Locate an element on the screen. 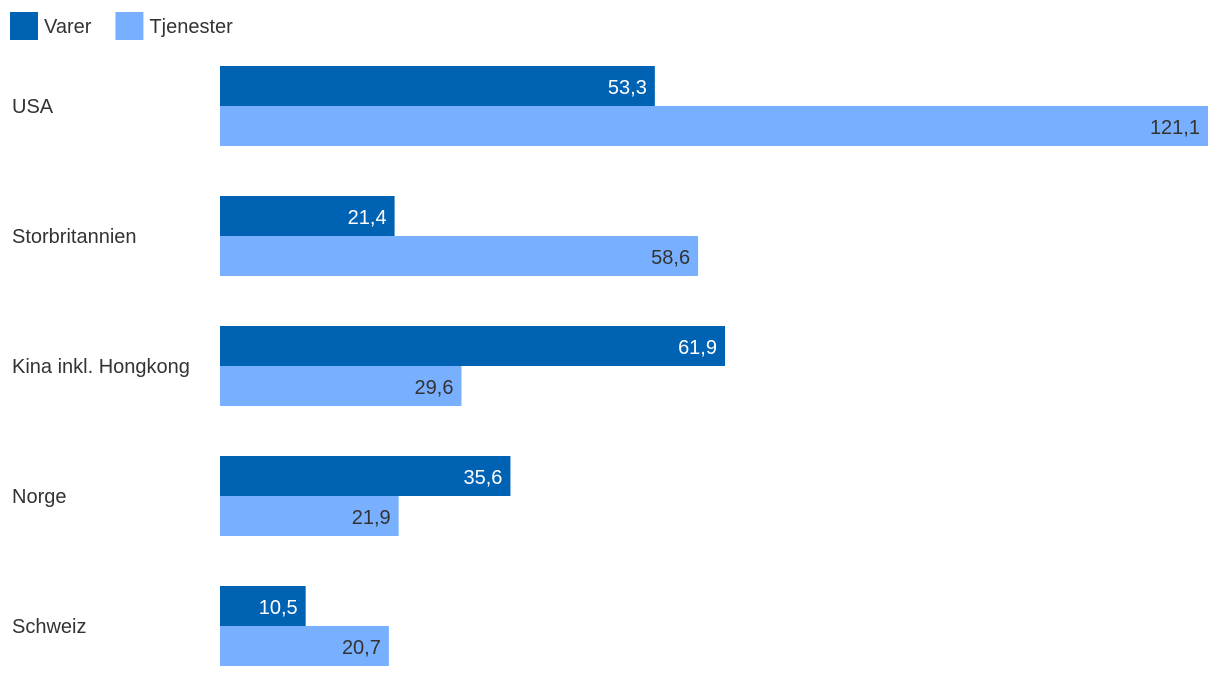  value-label-tjenester: 29,6 is located at coordinates (434, 388).